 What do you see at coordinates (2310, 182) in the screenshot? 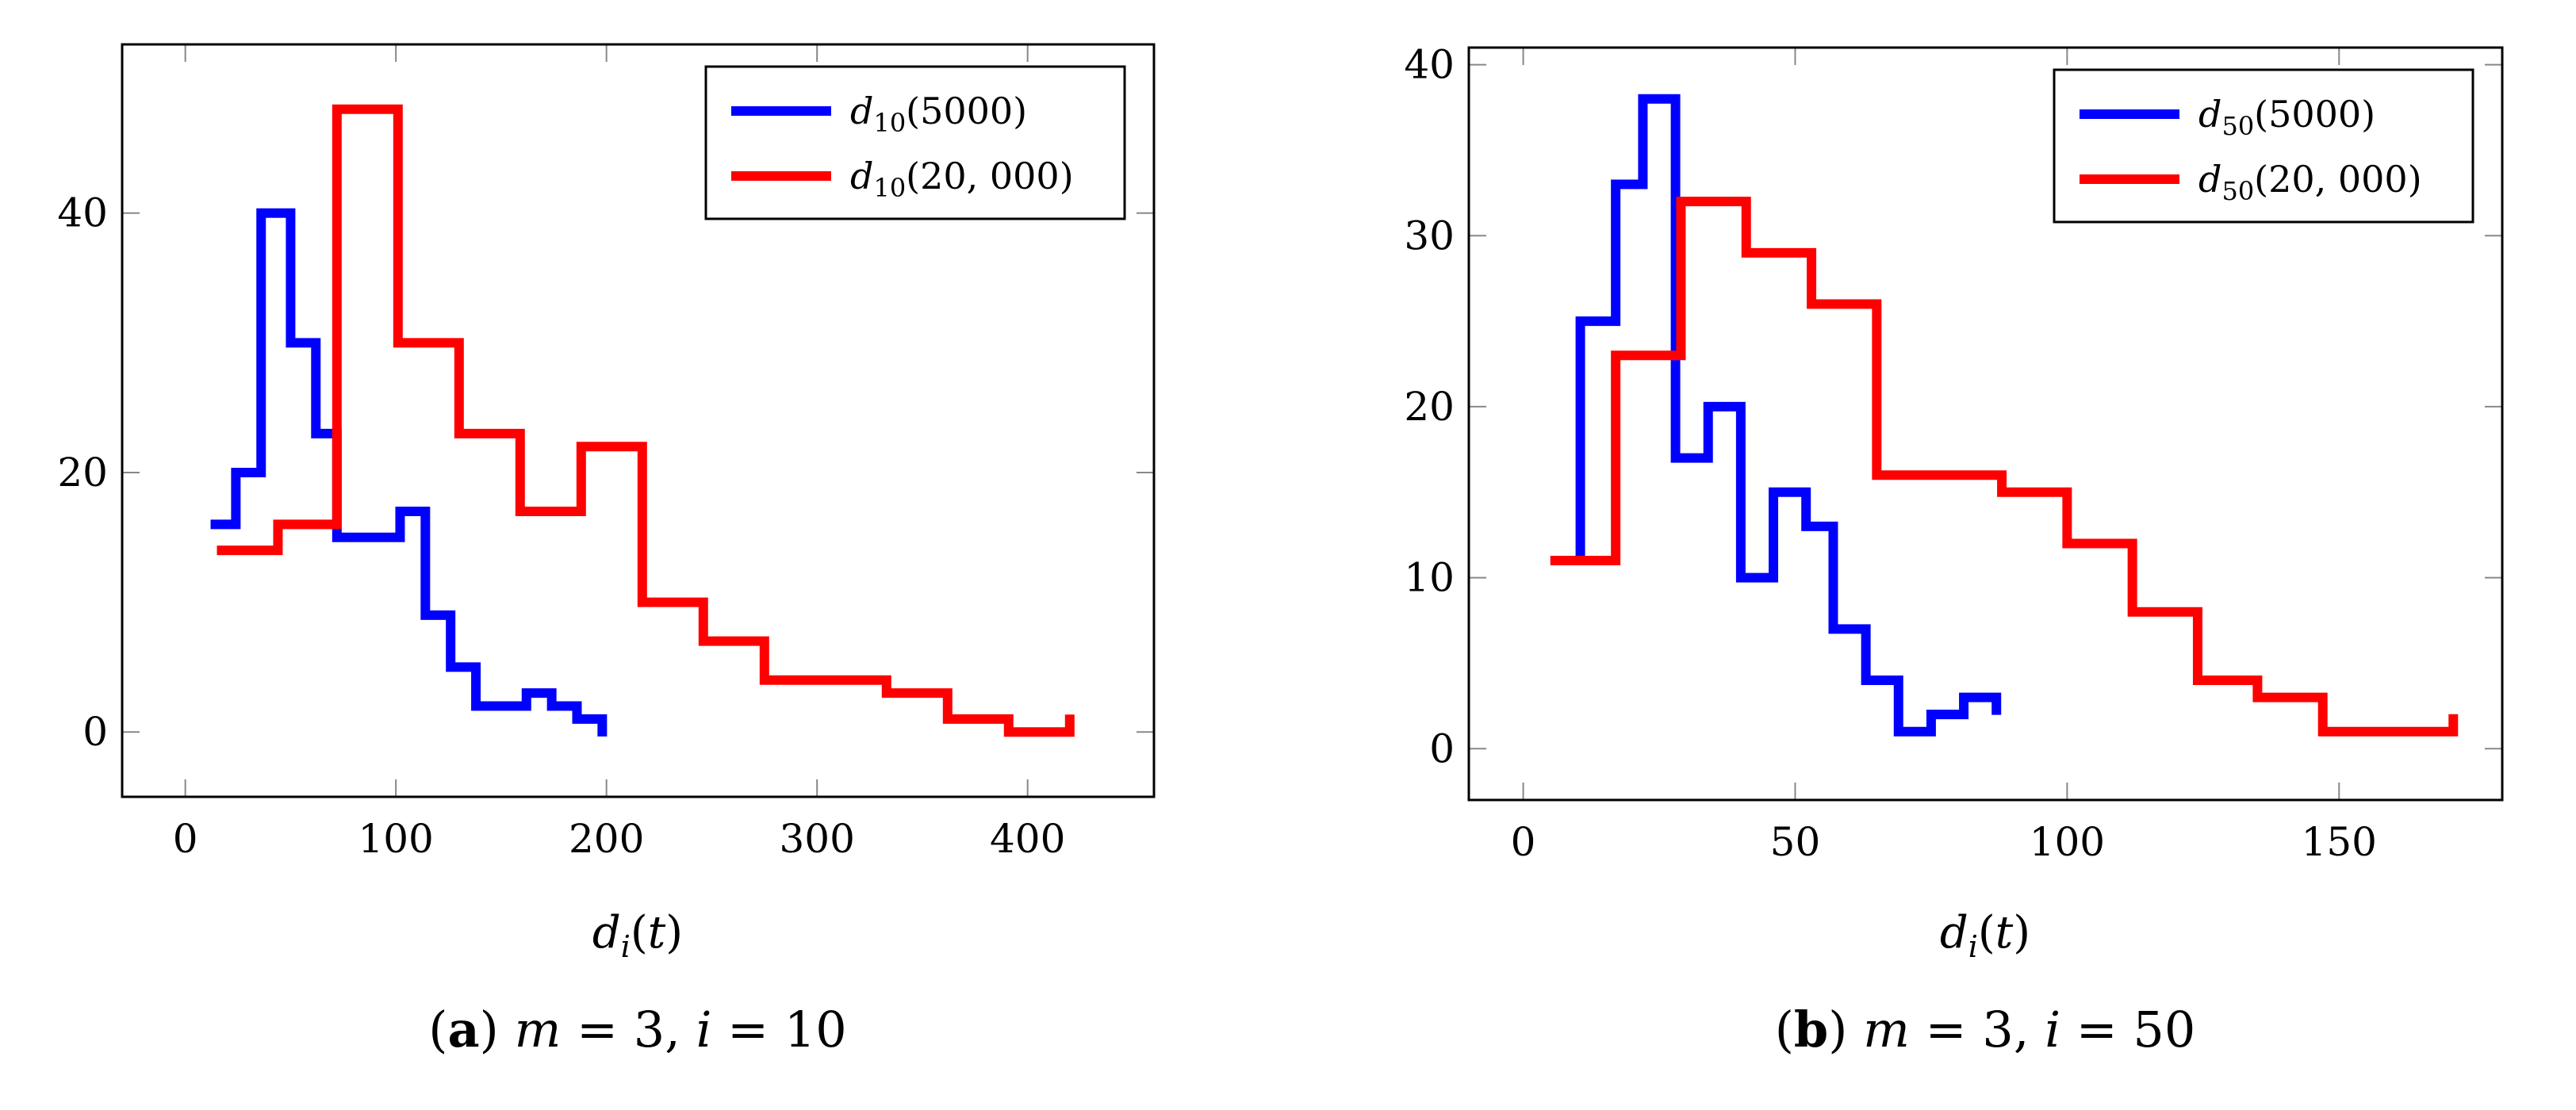
I see `legend-entry: d50(20, 000)` at bounding box center [2310, 182].